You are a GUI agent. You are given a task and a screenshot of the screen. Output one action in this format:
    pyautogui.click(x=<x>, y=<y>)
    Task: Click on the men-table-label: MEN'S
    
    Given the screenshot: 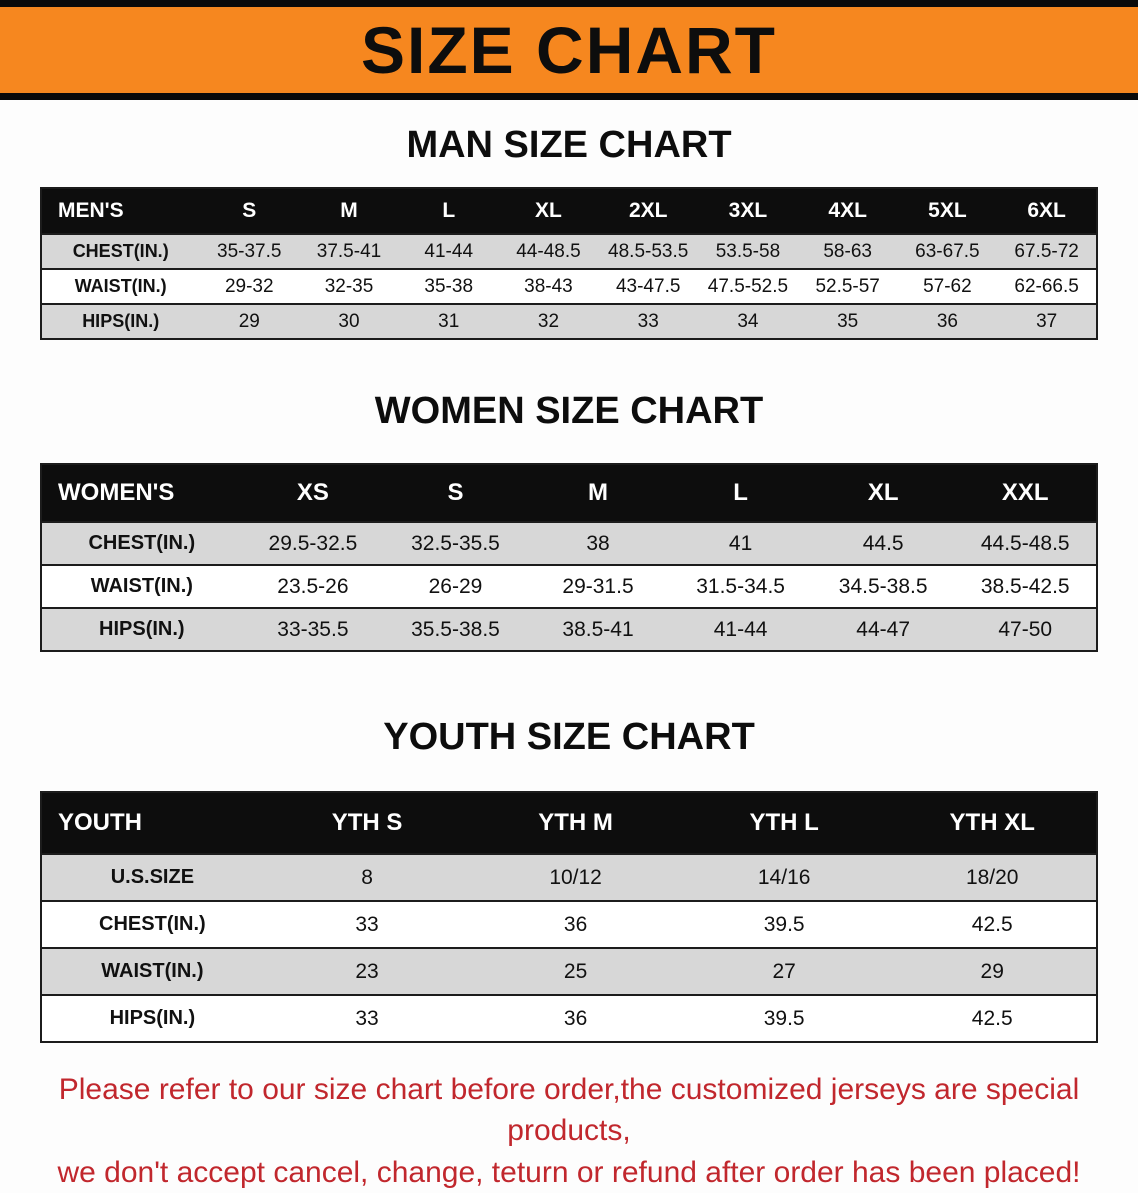 What is the action you would take?
    pyautogui.click(x=91, y=210)
    